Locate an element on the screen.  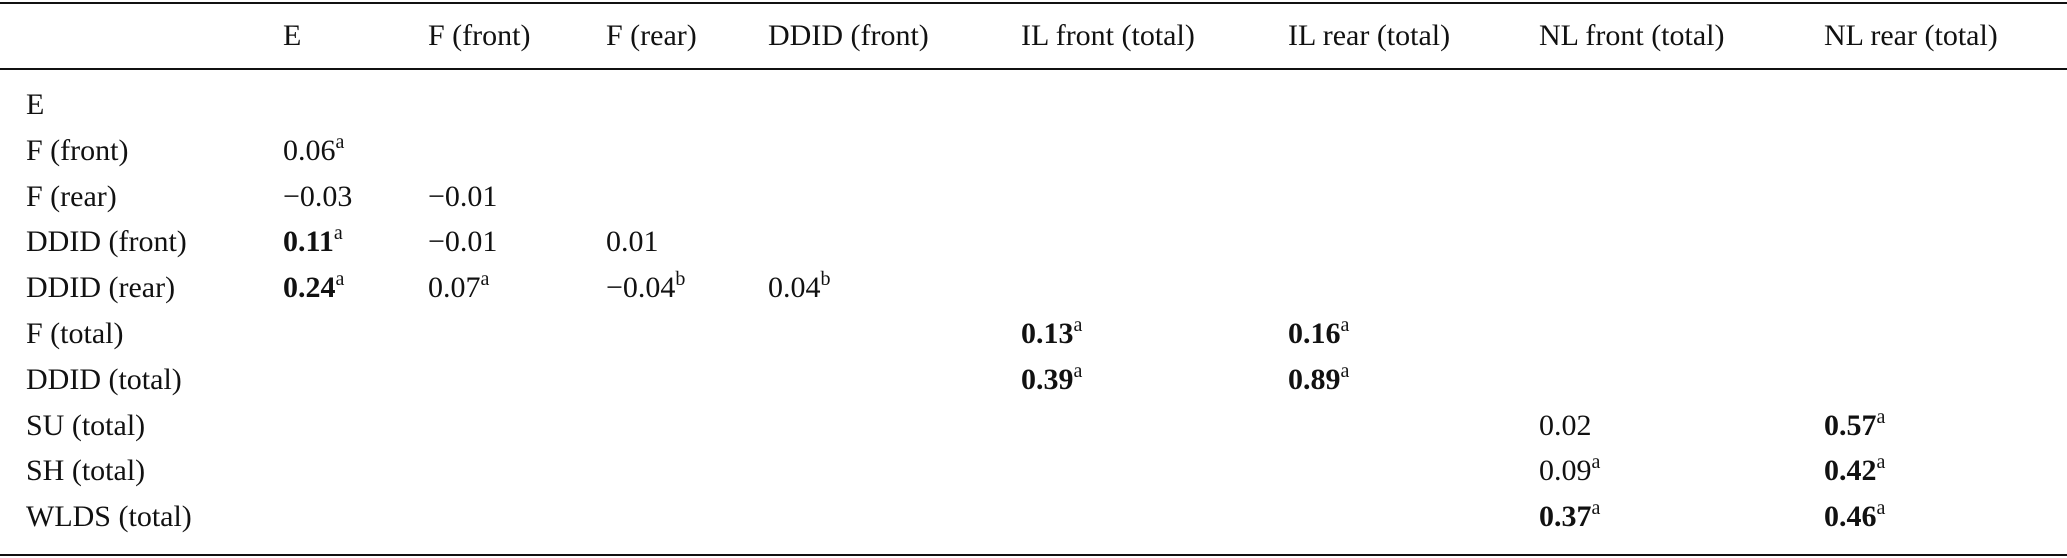
row-label: F (rear) is located at coordinates (71, 196).